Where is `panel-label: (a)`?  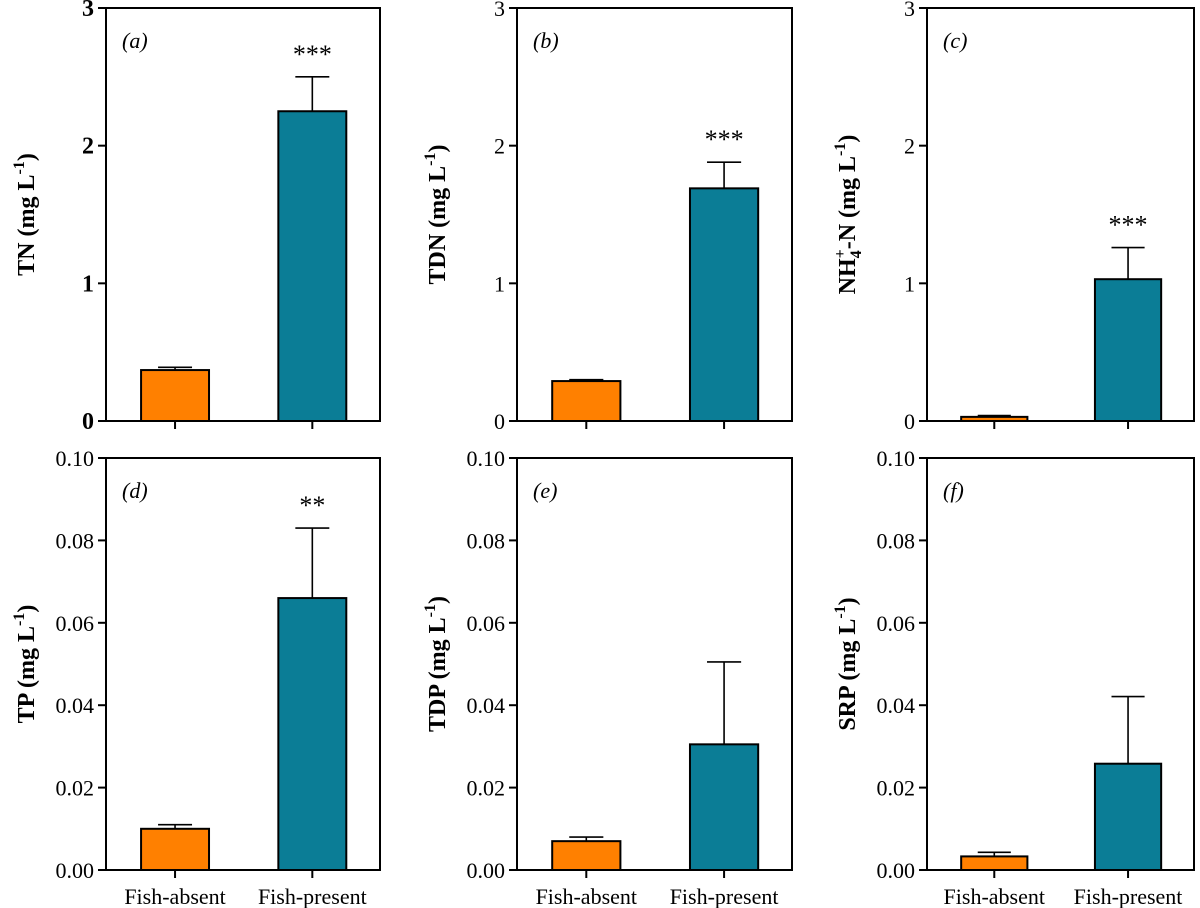
panel-label: (a) is located at coordinates (135, 40).